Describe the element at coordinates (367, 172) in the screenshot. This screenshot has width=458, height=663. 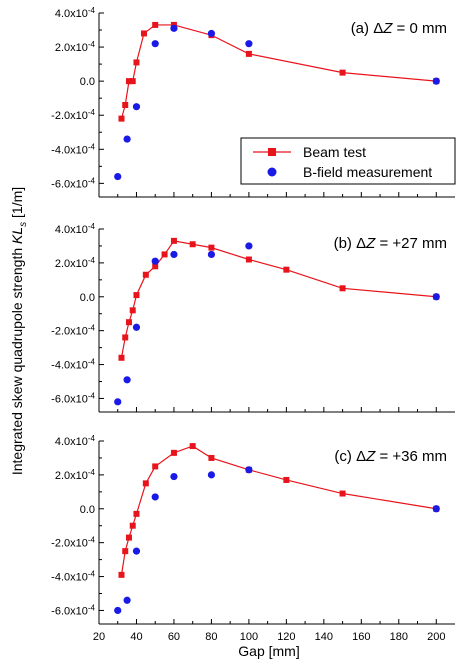
I see `legend-bfield-label: B-field measurement` at that location.